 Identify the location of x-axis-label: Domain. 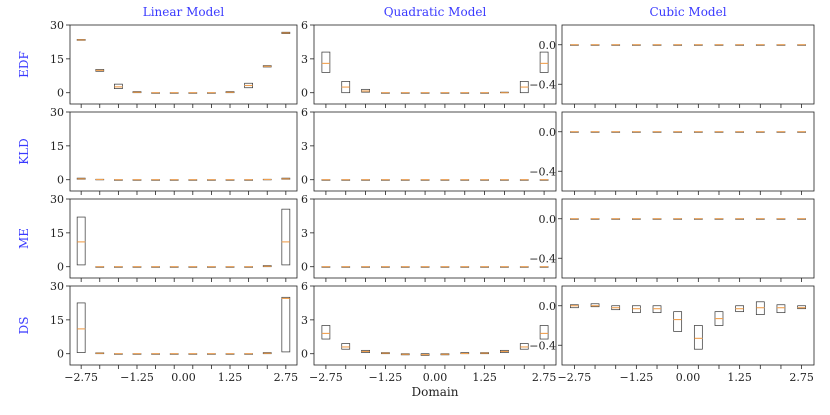
(435, 392).